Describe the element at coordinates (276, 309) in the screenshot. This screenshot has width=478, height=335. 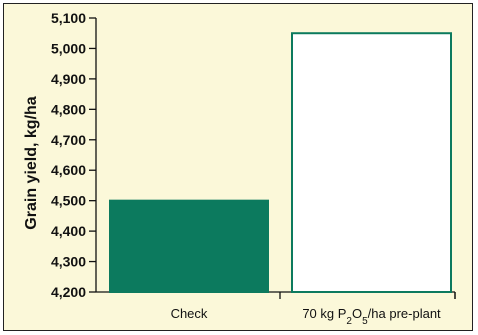
I see `x-axis: Check 70 kg P2O5/ha pre-plant` at that location.